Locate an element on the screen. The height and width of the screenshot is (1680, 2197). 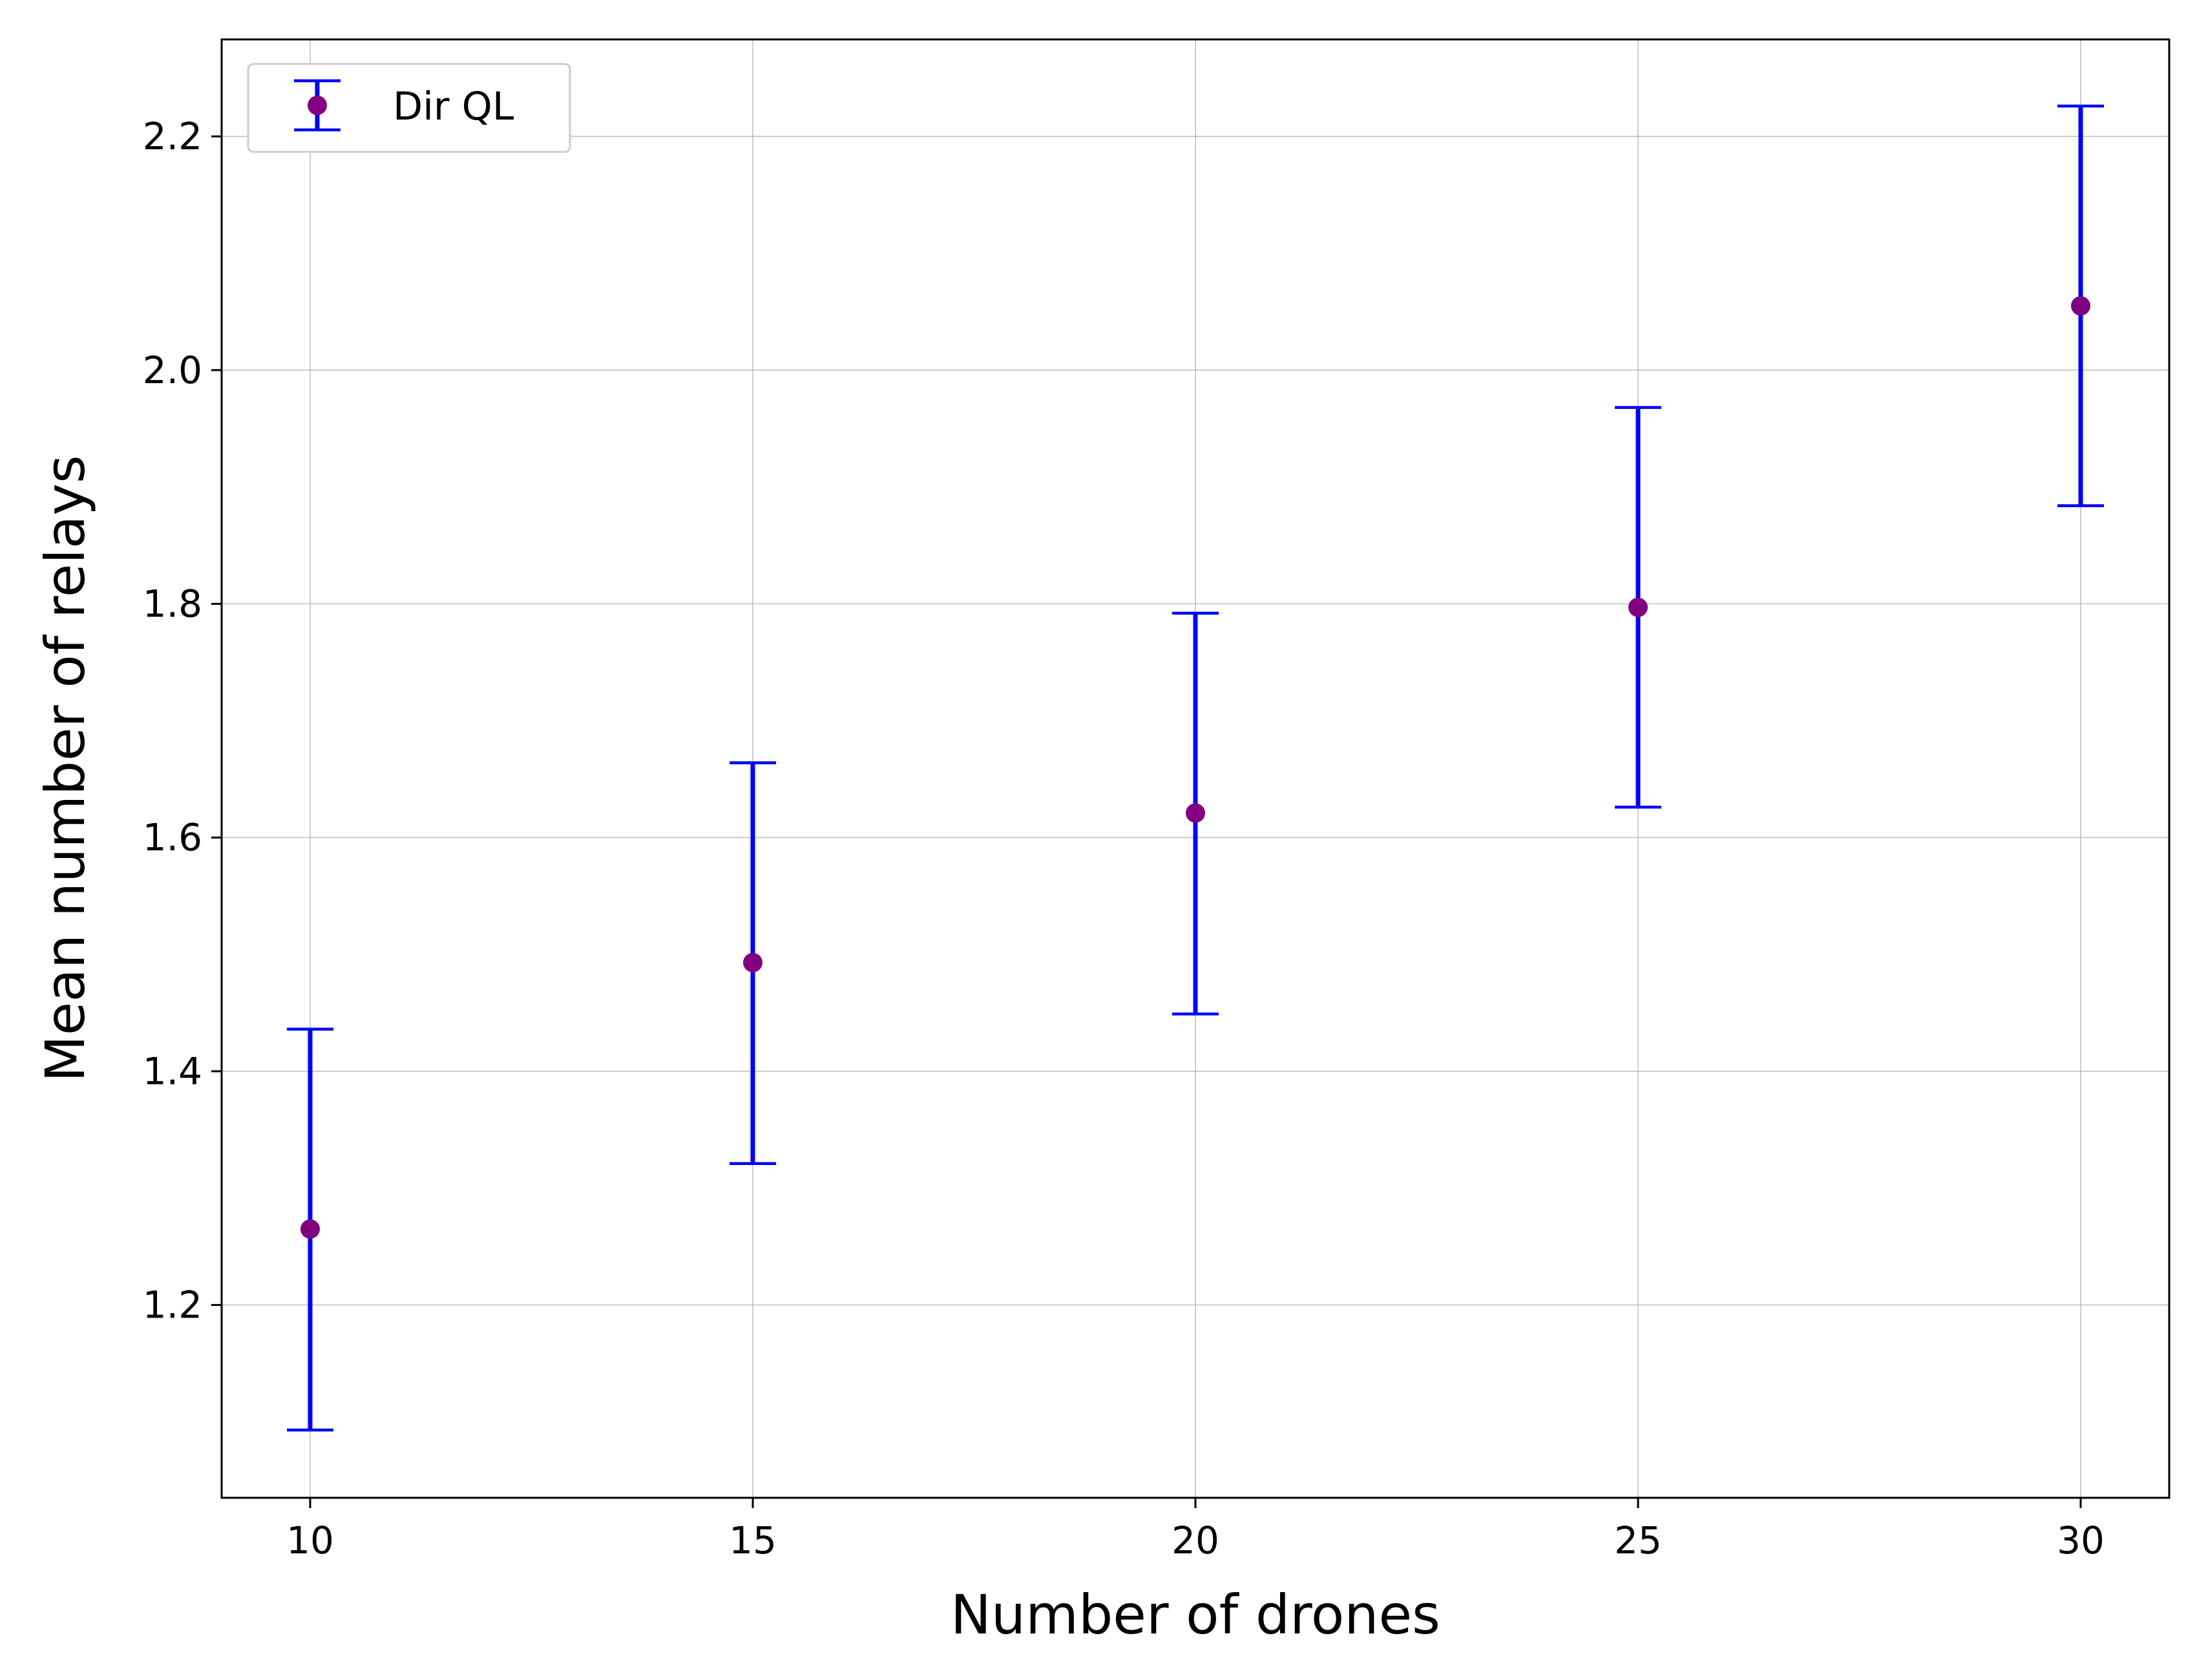
y-axis-label: Mean number of relays is located at coordinates (65, 768).